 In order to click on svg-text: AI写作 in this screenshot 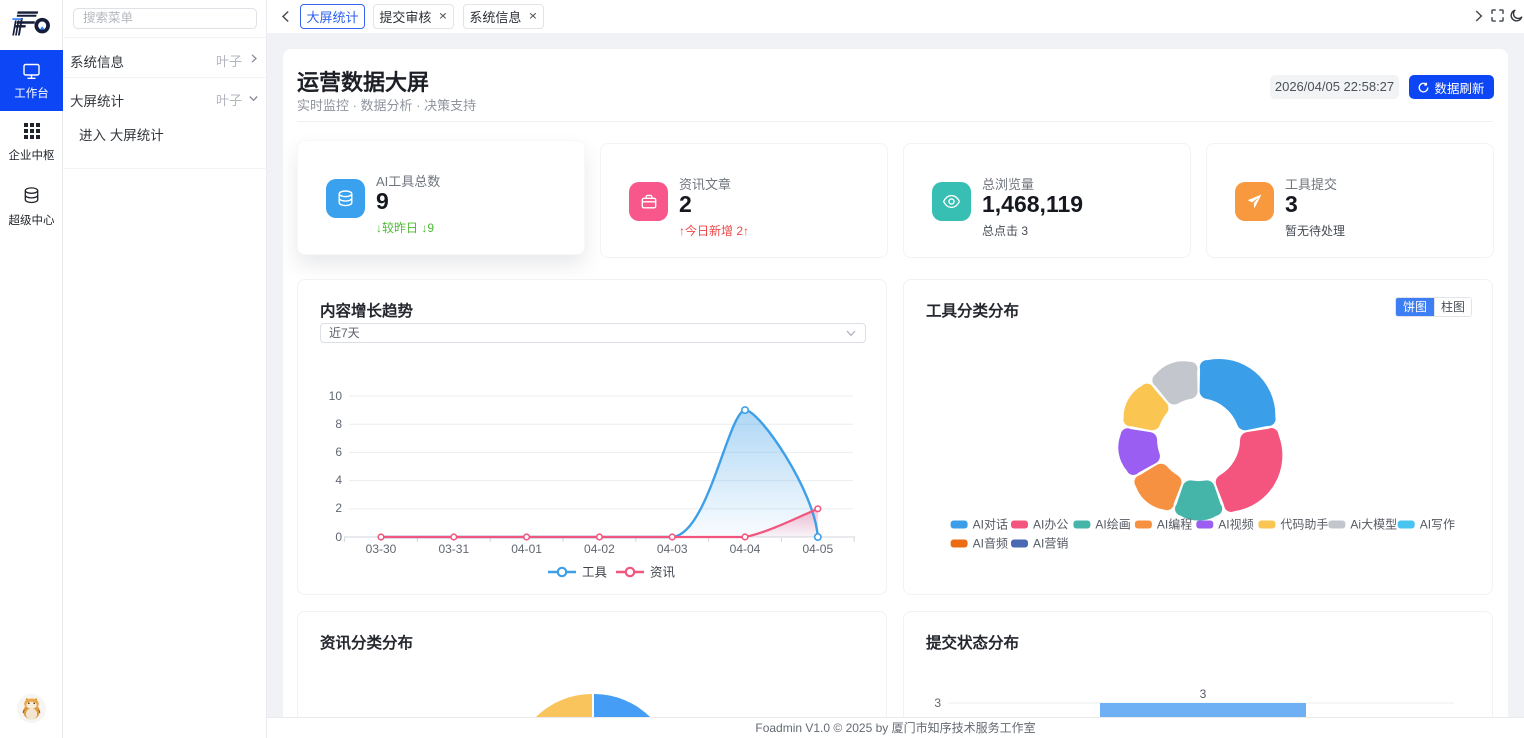, I will do `click(1437, 525)`.